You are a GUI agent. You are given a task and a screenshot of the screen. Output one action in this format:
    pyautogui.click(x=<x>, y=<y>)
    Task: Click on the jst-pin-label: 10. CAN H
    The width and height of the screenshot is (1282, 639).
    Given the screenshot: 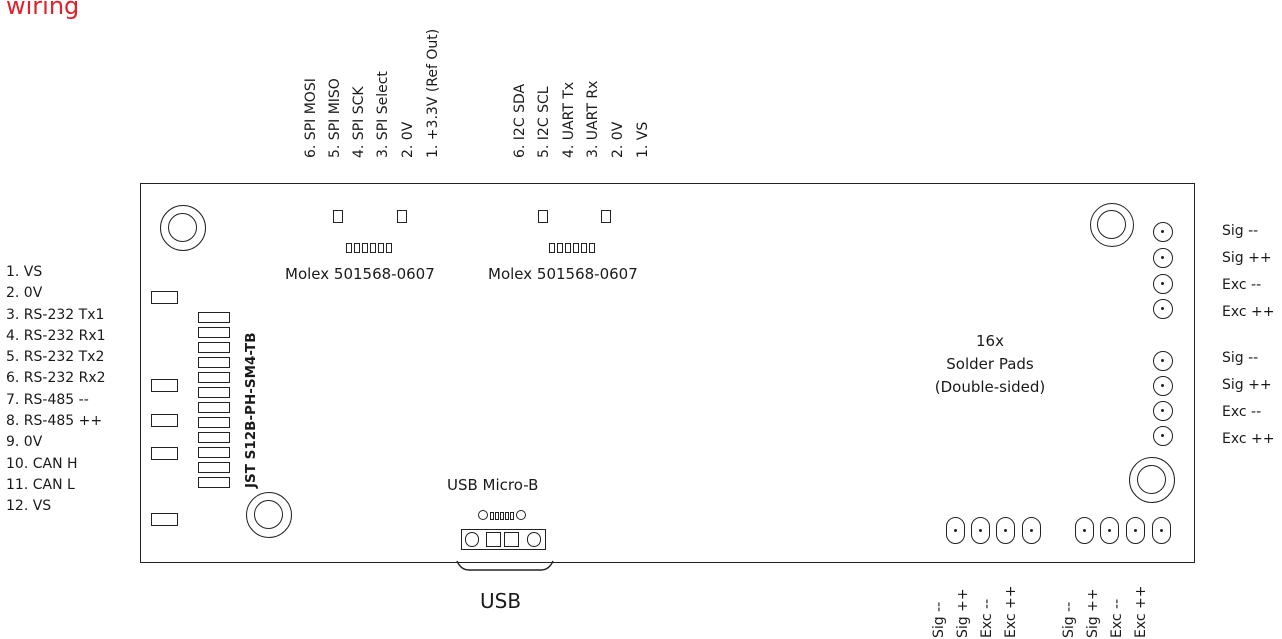 What is the action you would take?
    pyautogui.click(x=42, y=463)
    